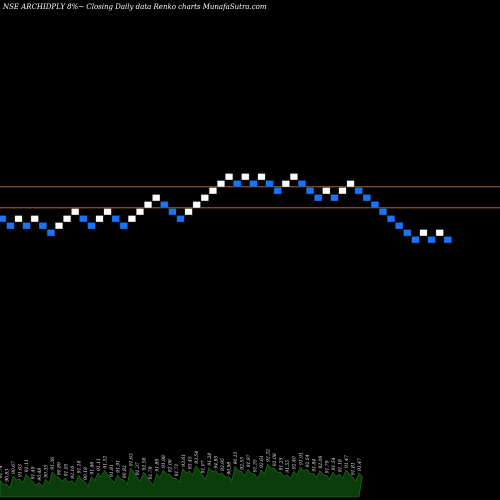 The width and height of the screenshot is (500, 500). Describe the element at coordinates (14, 467) in the screenshot. I see `volume-label-3: 90.67` at that location.